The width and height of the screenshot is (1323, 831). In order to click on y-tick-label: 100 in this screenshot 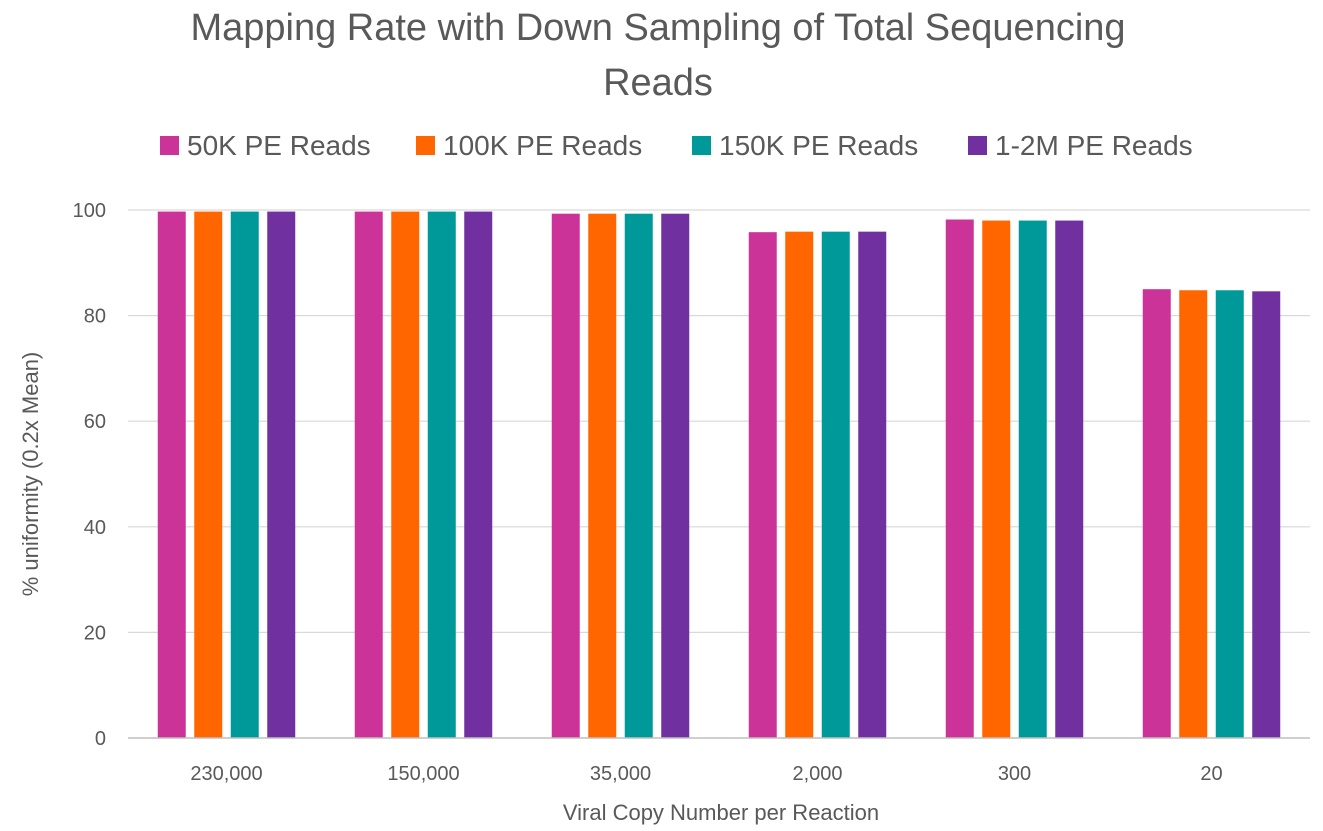, I will do `click(89, 211)`.